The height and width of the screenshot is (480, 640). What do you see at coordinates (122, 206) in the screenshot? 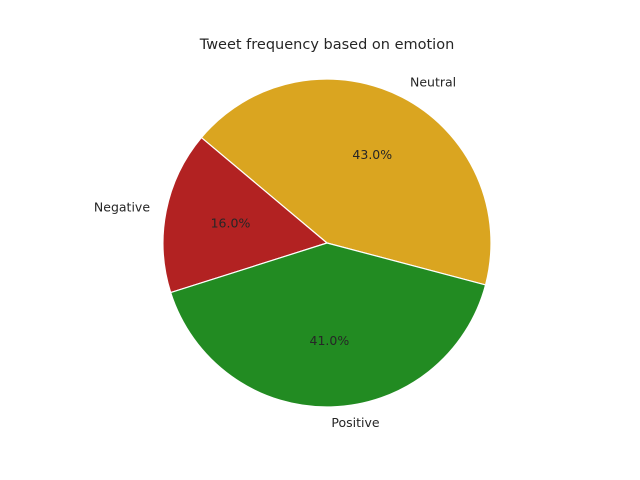
I see `slice-label-negative: Negative` at bounding box center [122, 206].